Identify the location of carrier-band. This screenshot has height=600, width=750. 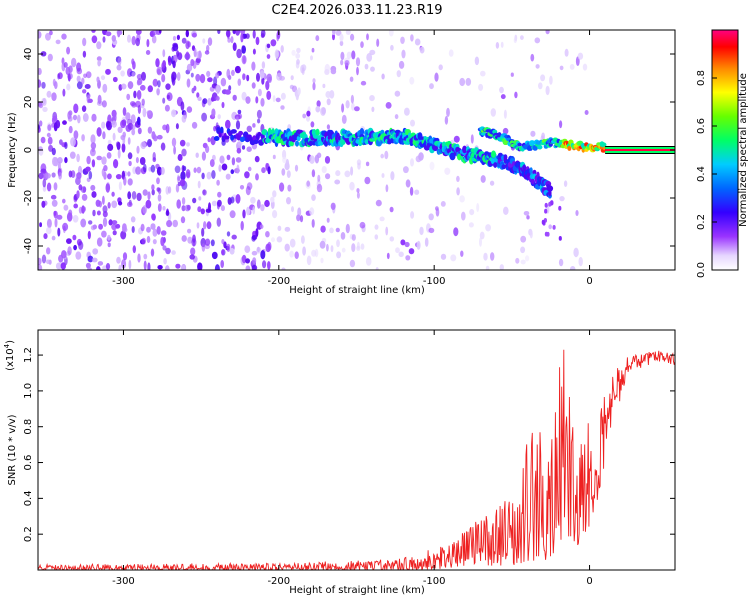
(640, 152).